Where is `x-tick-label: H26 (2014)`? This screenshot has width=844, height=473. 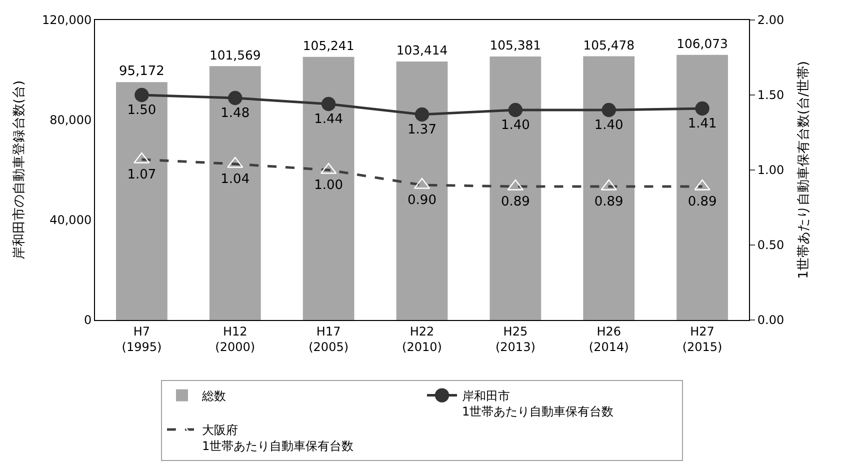
x-tick-label: H26 (2014) is located at coordinates (608, 339).